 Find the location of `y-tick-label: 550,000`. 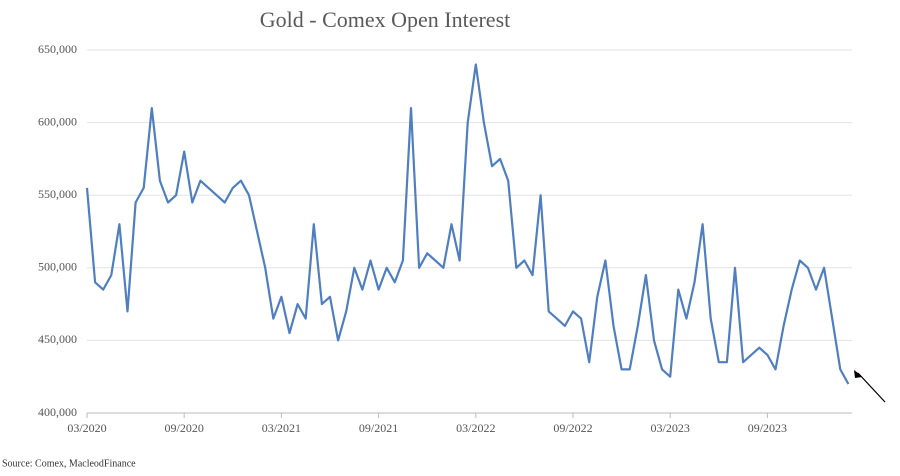

y-tick-label: 550,000 is located at coordinates (57, 194).